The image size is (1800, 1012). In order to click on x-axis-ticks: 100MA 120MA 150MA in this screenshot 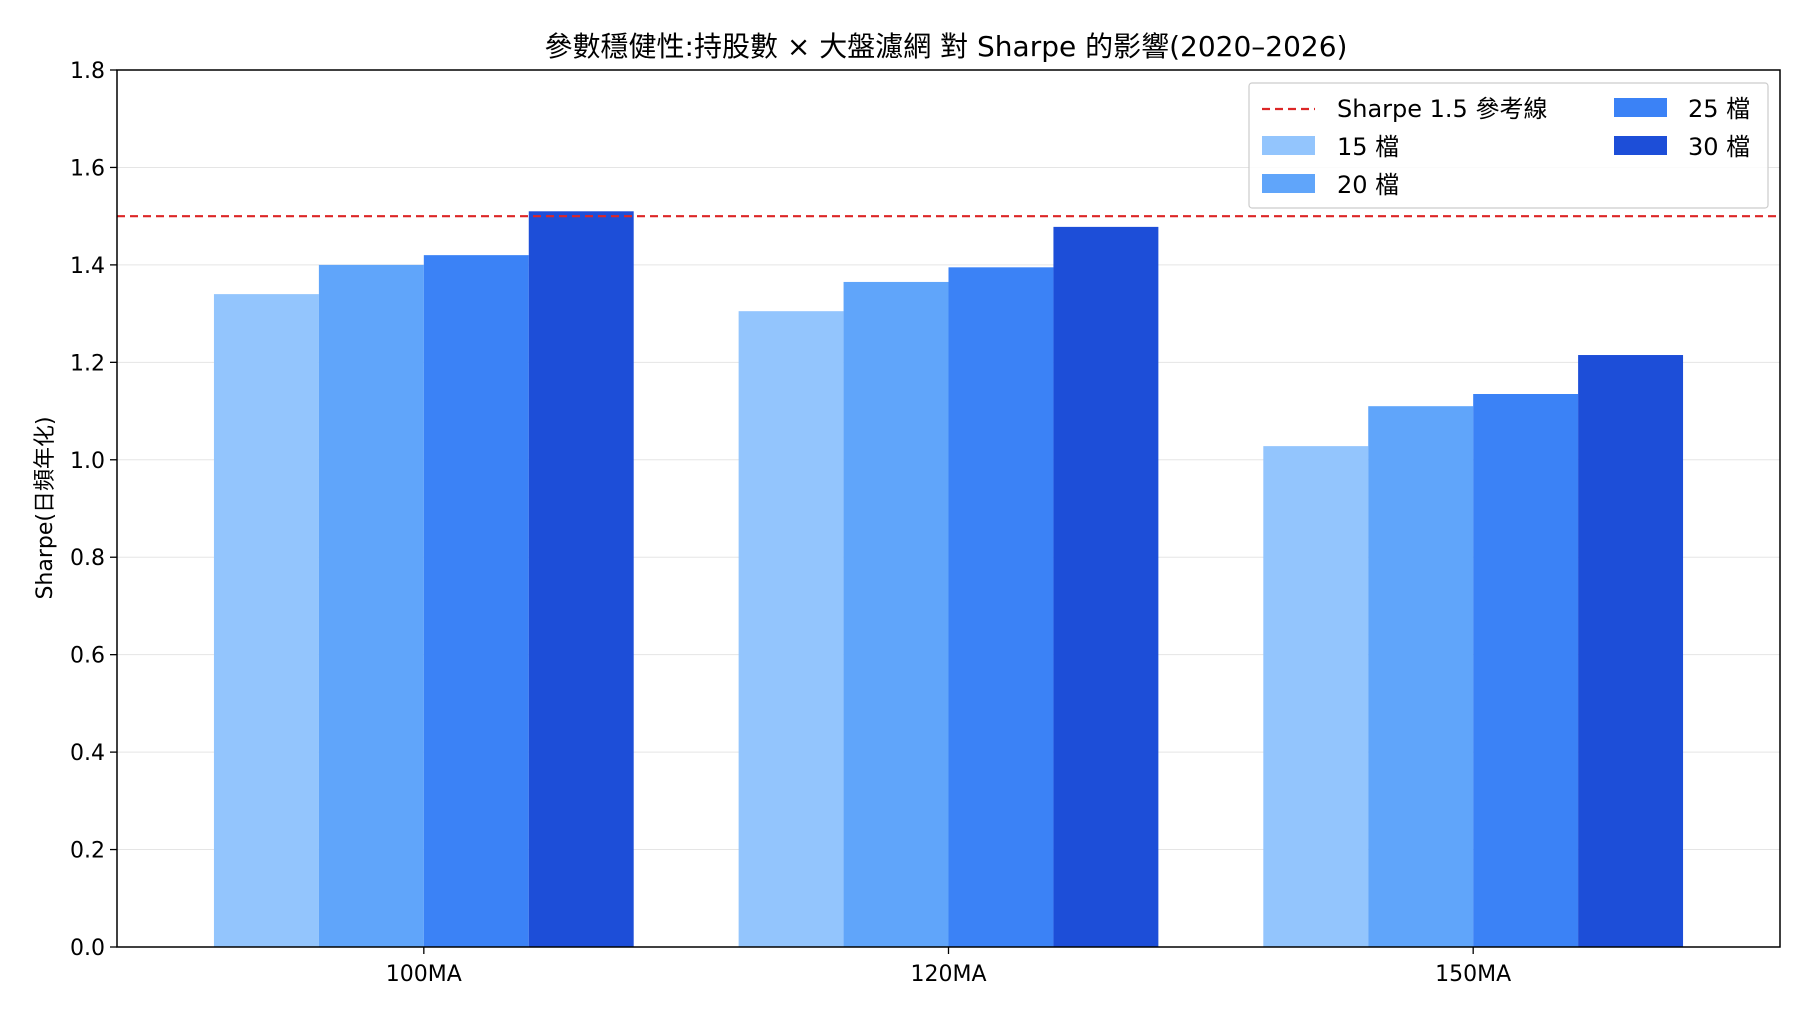, I will do `click(948, 967)`.